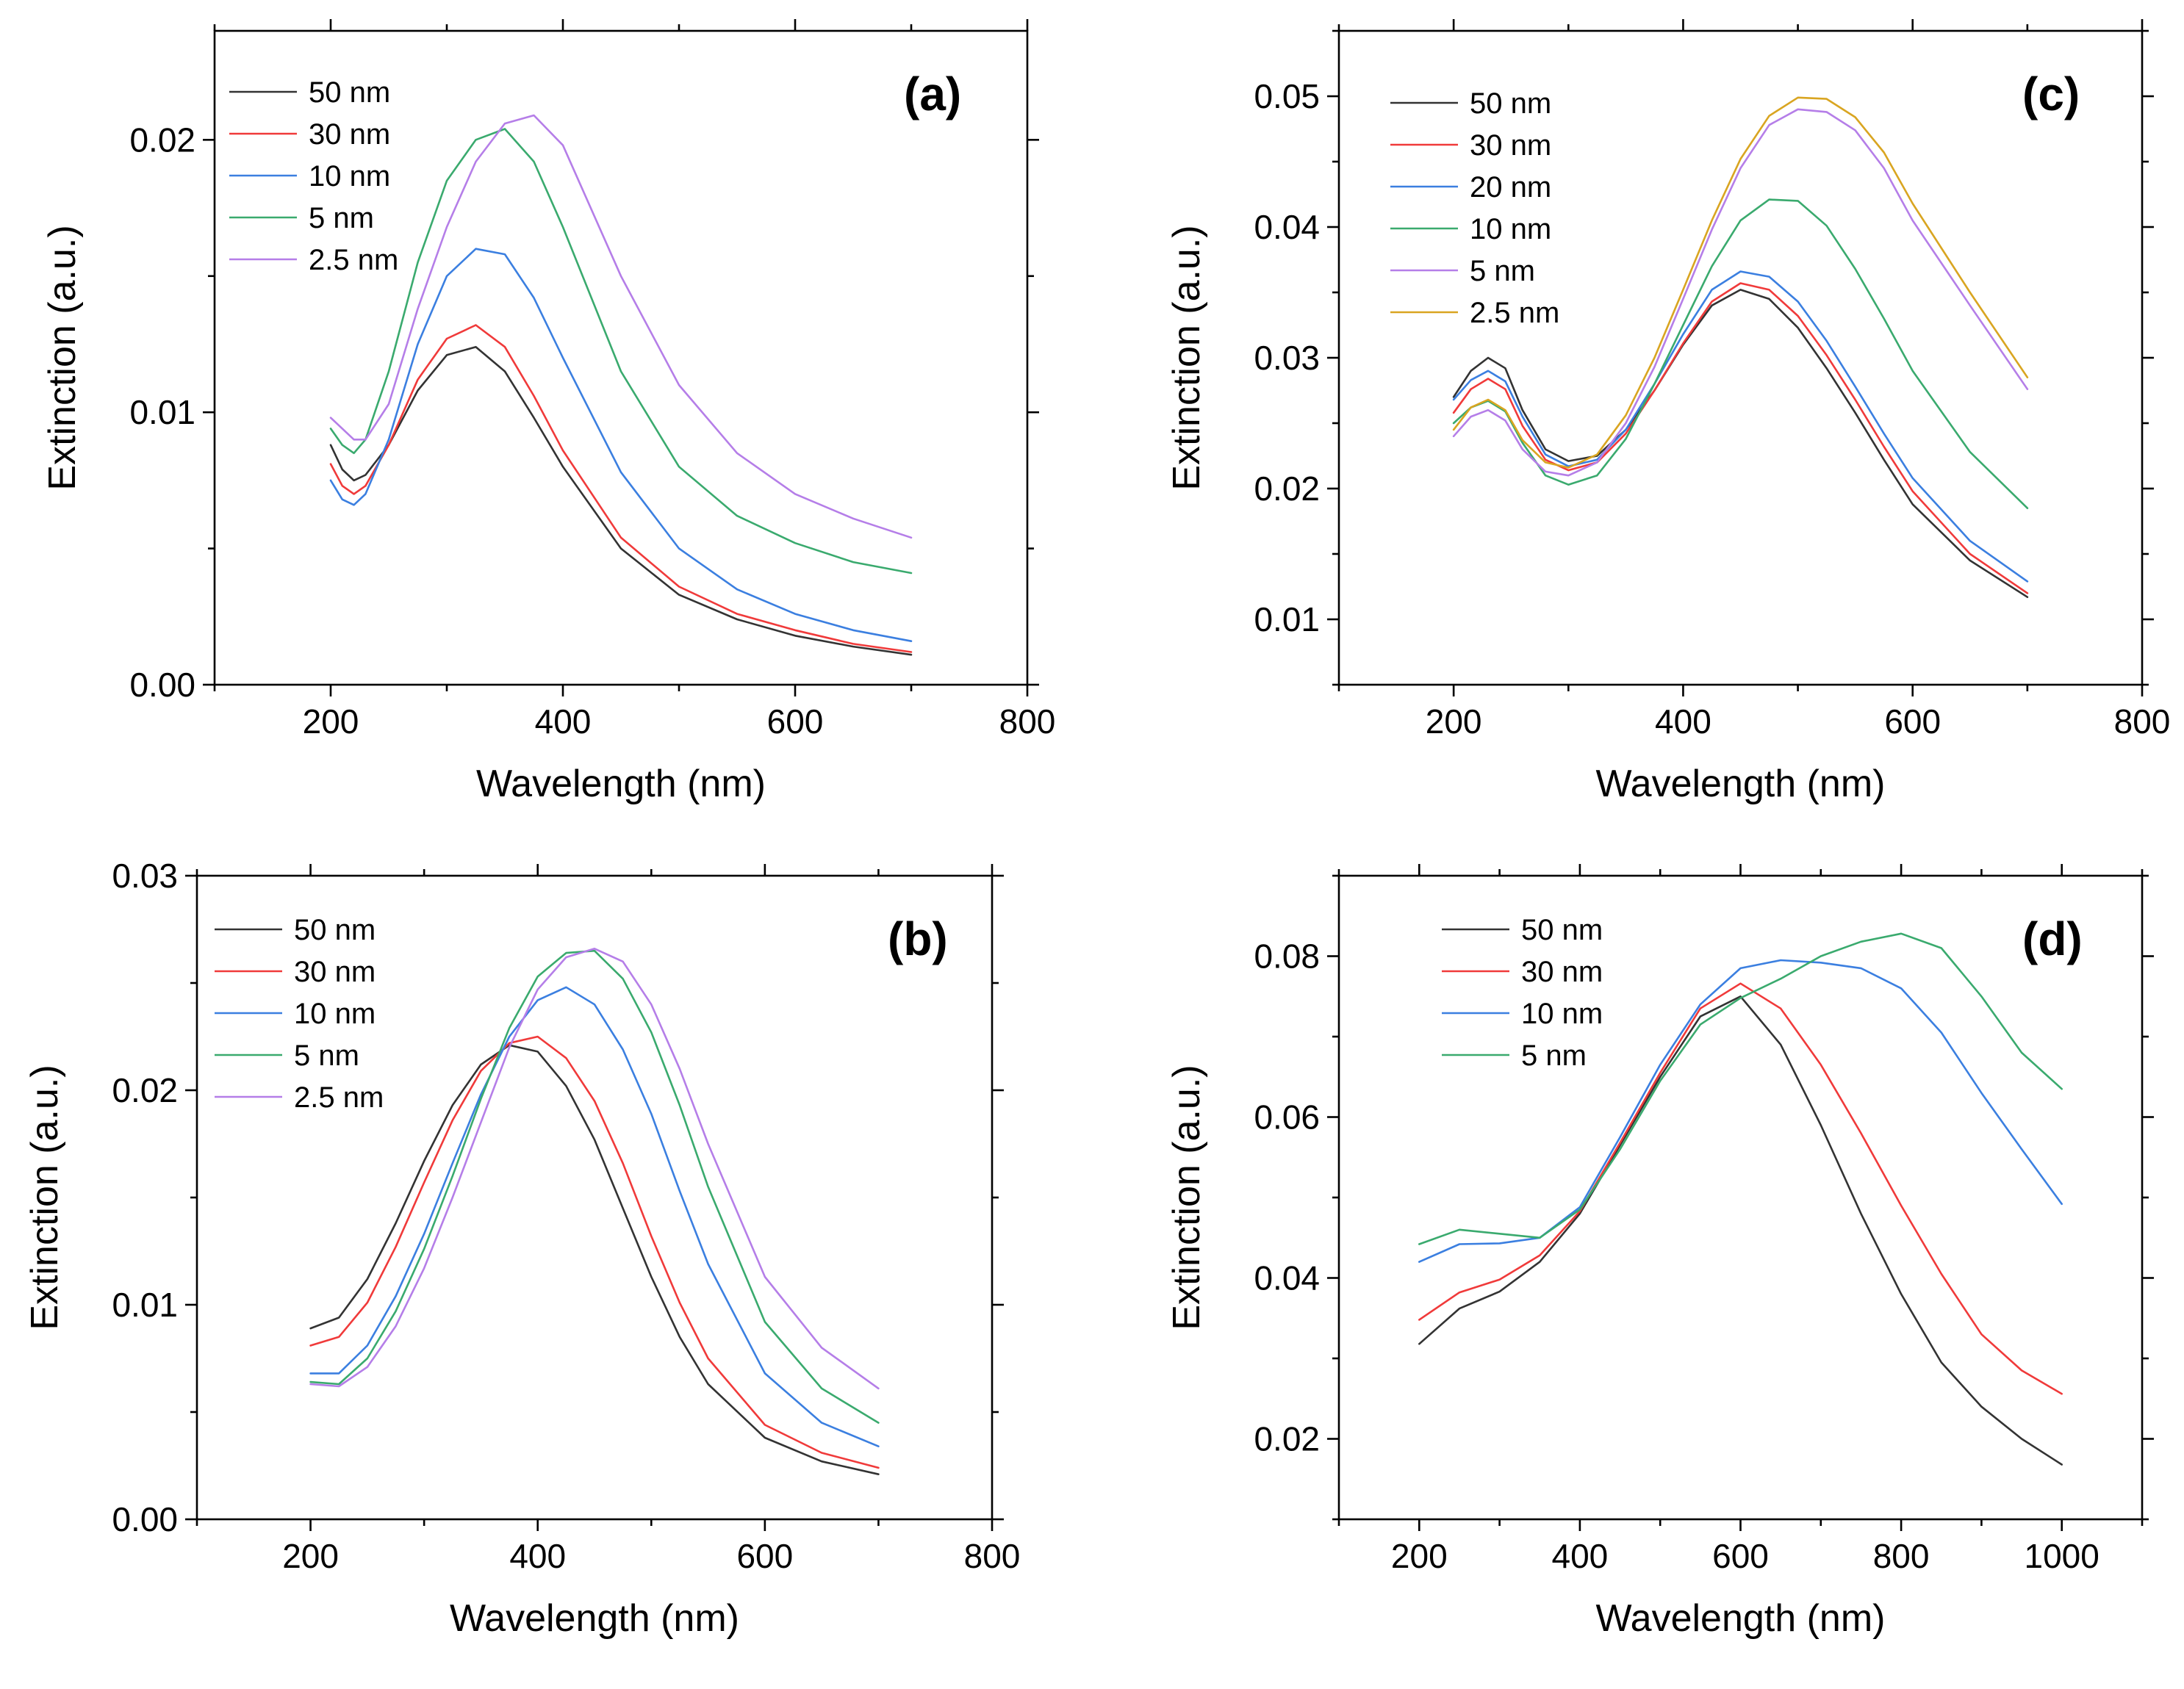 The width and height of the screenshot is (2184, 1689). Describe the element at coordinates (2062, 1556) in the screenshot. I see `x-tick-label: 1000` at that location.